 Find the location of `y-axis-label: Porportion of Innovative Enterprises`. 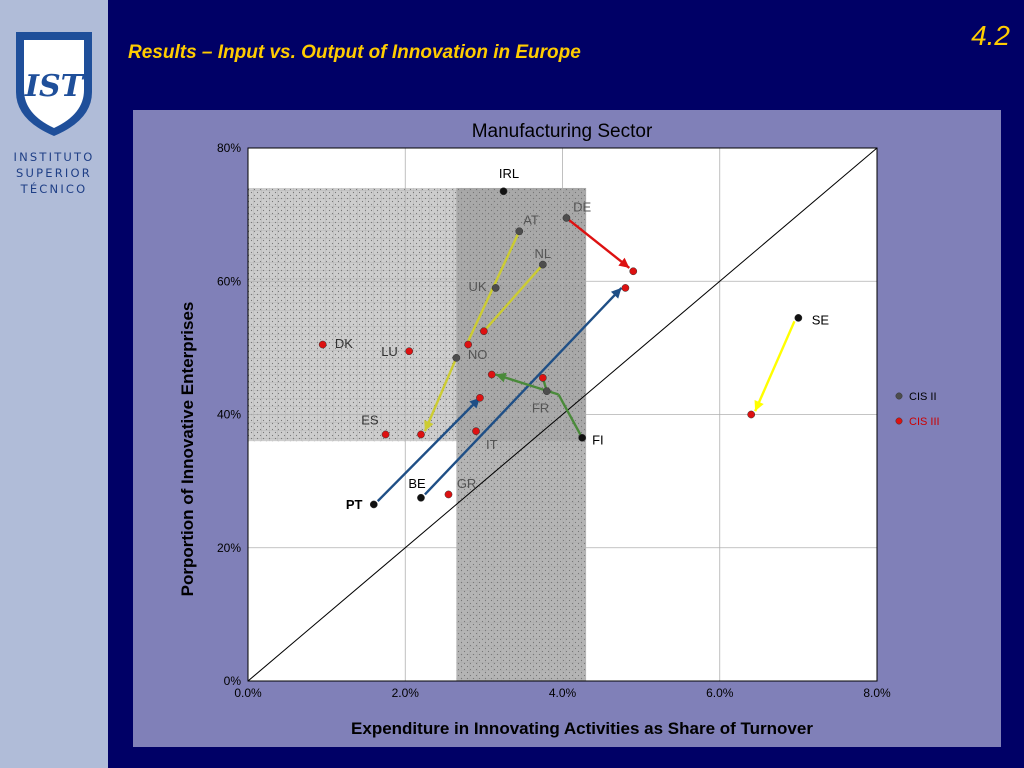

y-axis-label: Porportion of Innovative Enterprises is located at coordinates (187, 449).